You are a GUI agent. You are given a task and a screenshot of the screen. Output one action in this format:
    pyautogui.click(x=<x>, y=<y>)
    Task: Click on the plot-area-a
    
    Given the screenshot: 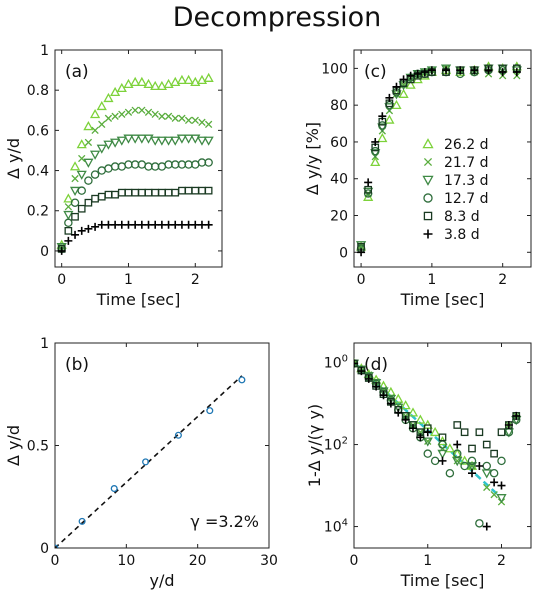 What is the action you would take?
    pyautogui.click(x=138, y=158)
    